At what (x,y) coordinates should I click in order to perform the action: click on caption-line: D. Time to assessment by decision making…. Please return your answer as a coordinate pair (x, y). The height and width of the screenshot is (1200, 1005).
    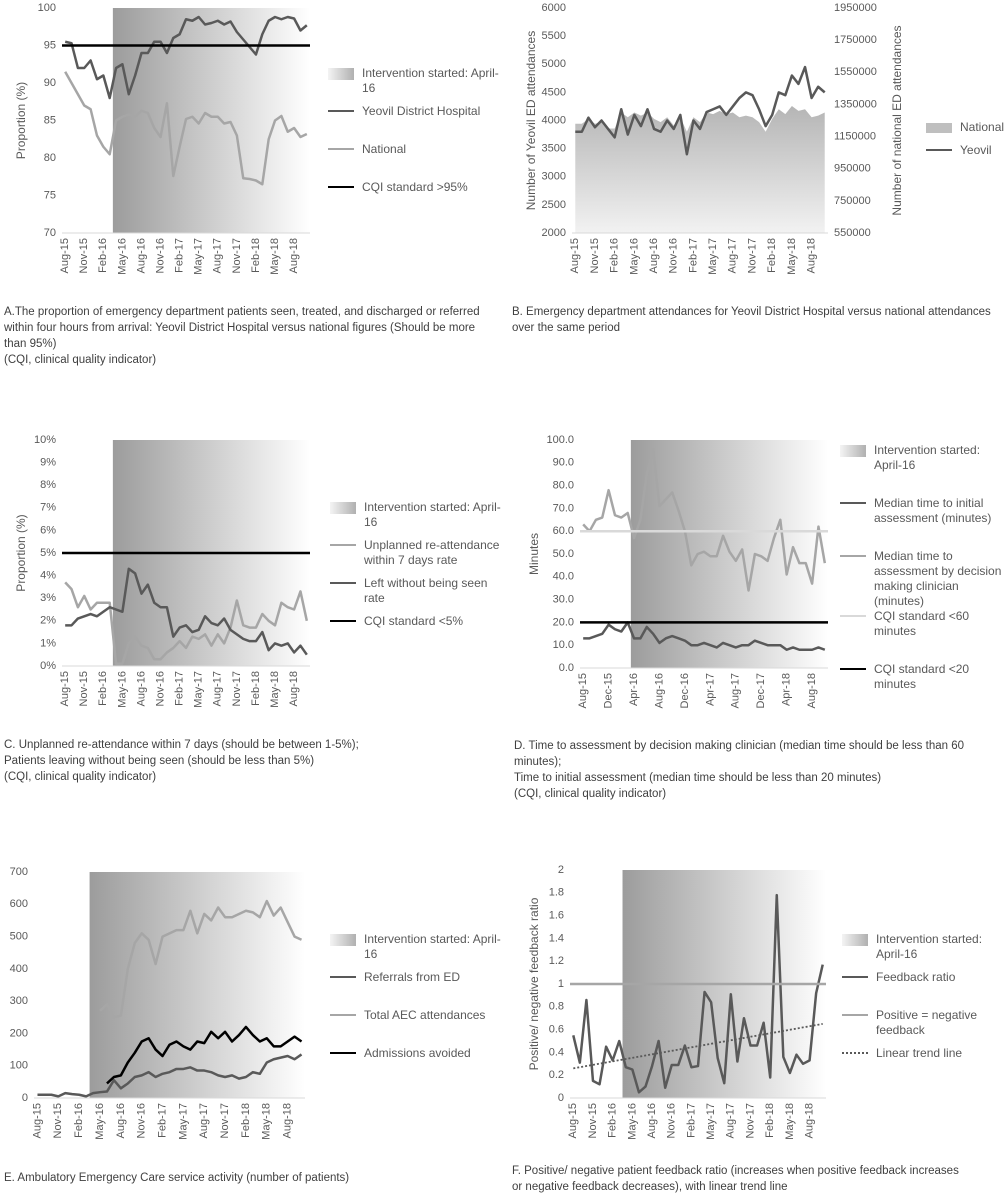
    Looking at the image, I should click on (739, 746).